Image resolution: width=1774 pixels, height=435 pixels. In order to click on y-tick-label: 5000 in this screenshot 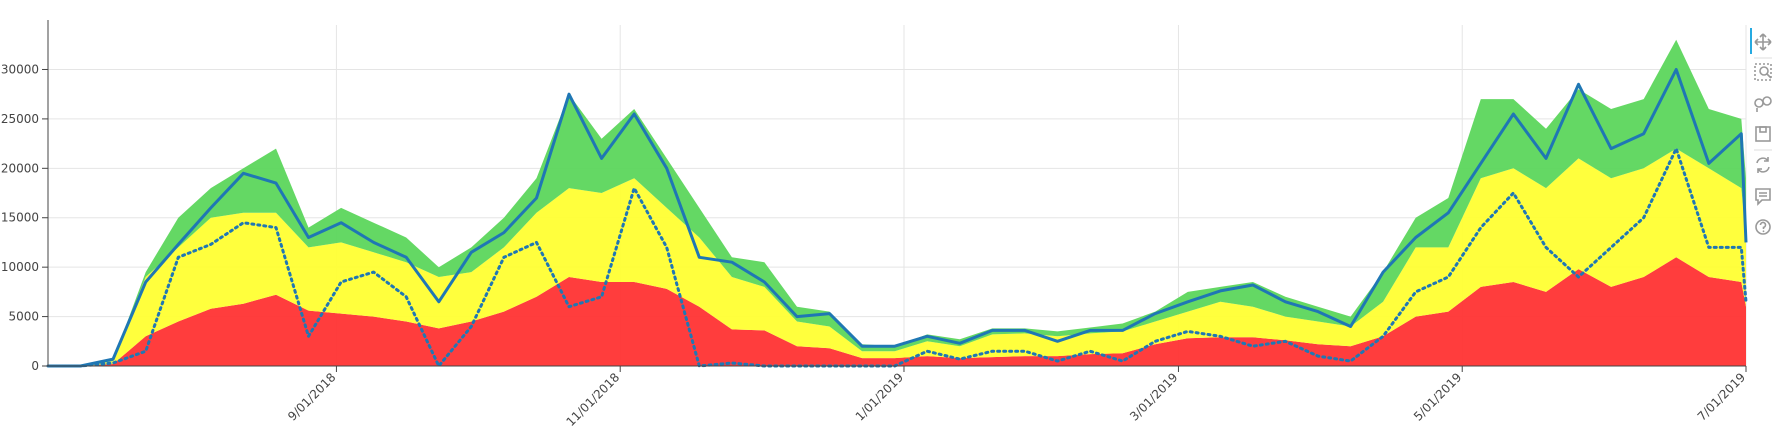, I will do `click(23, 317)`.